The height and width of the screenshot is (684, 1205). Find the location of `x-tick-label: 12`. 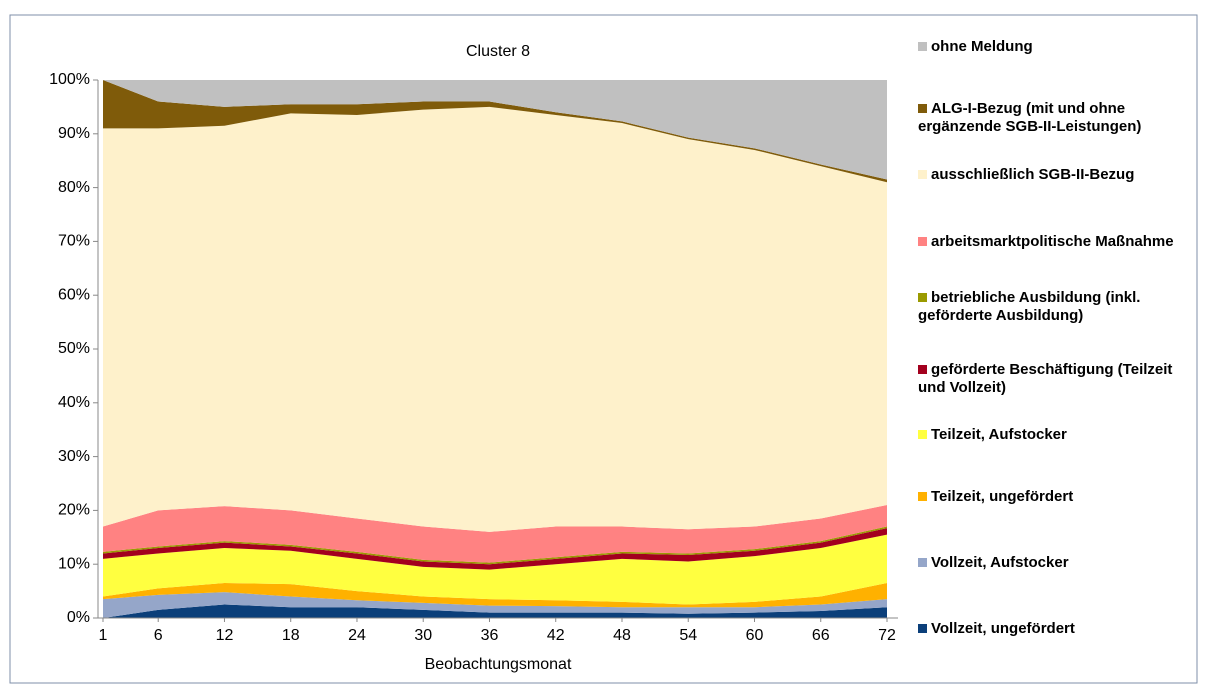

x-tick-label: 12 is located at coordinates (225, 635).